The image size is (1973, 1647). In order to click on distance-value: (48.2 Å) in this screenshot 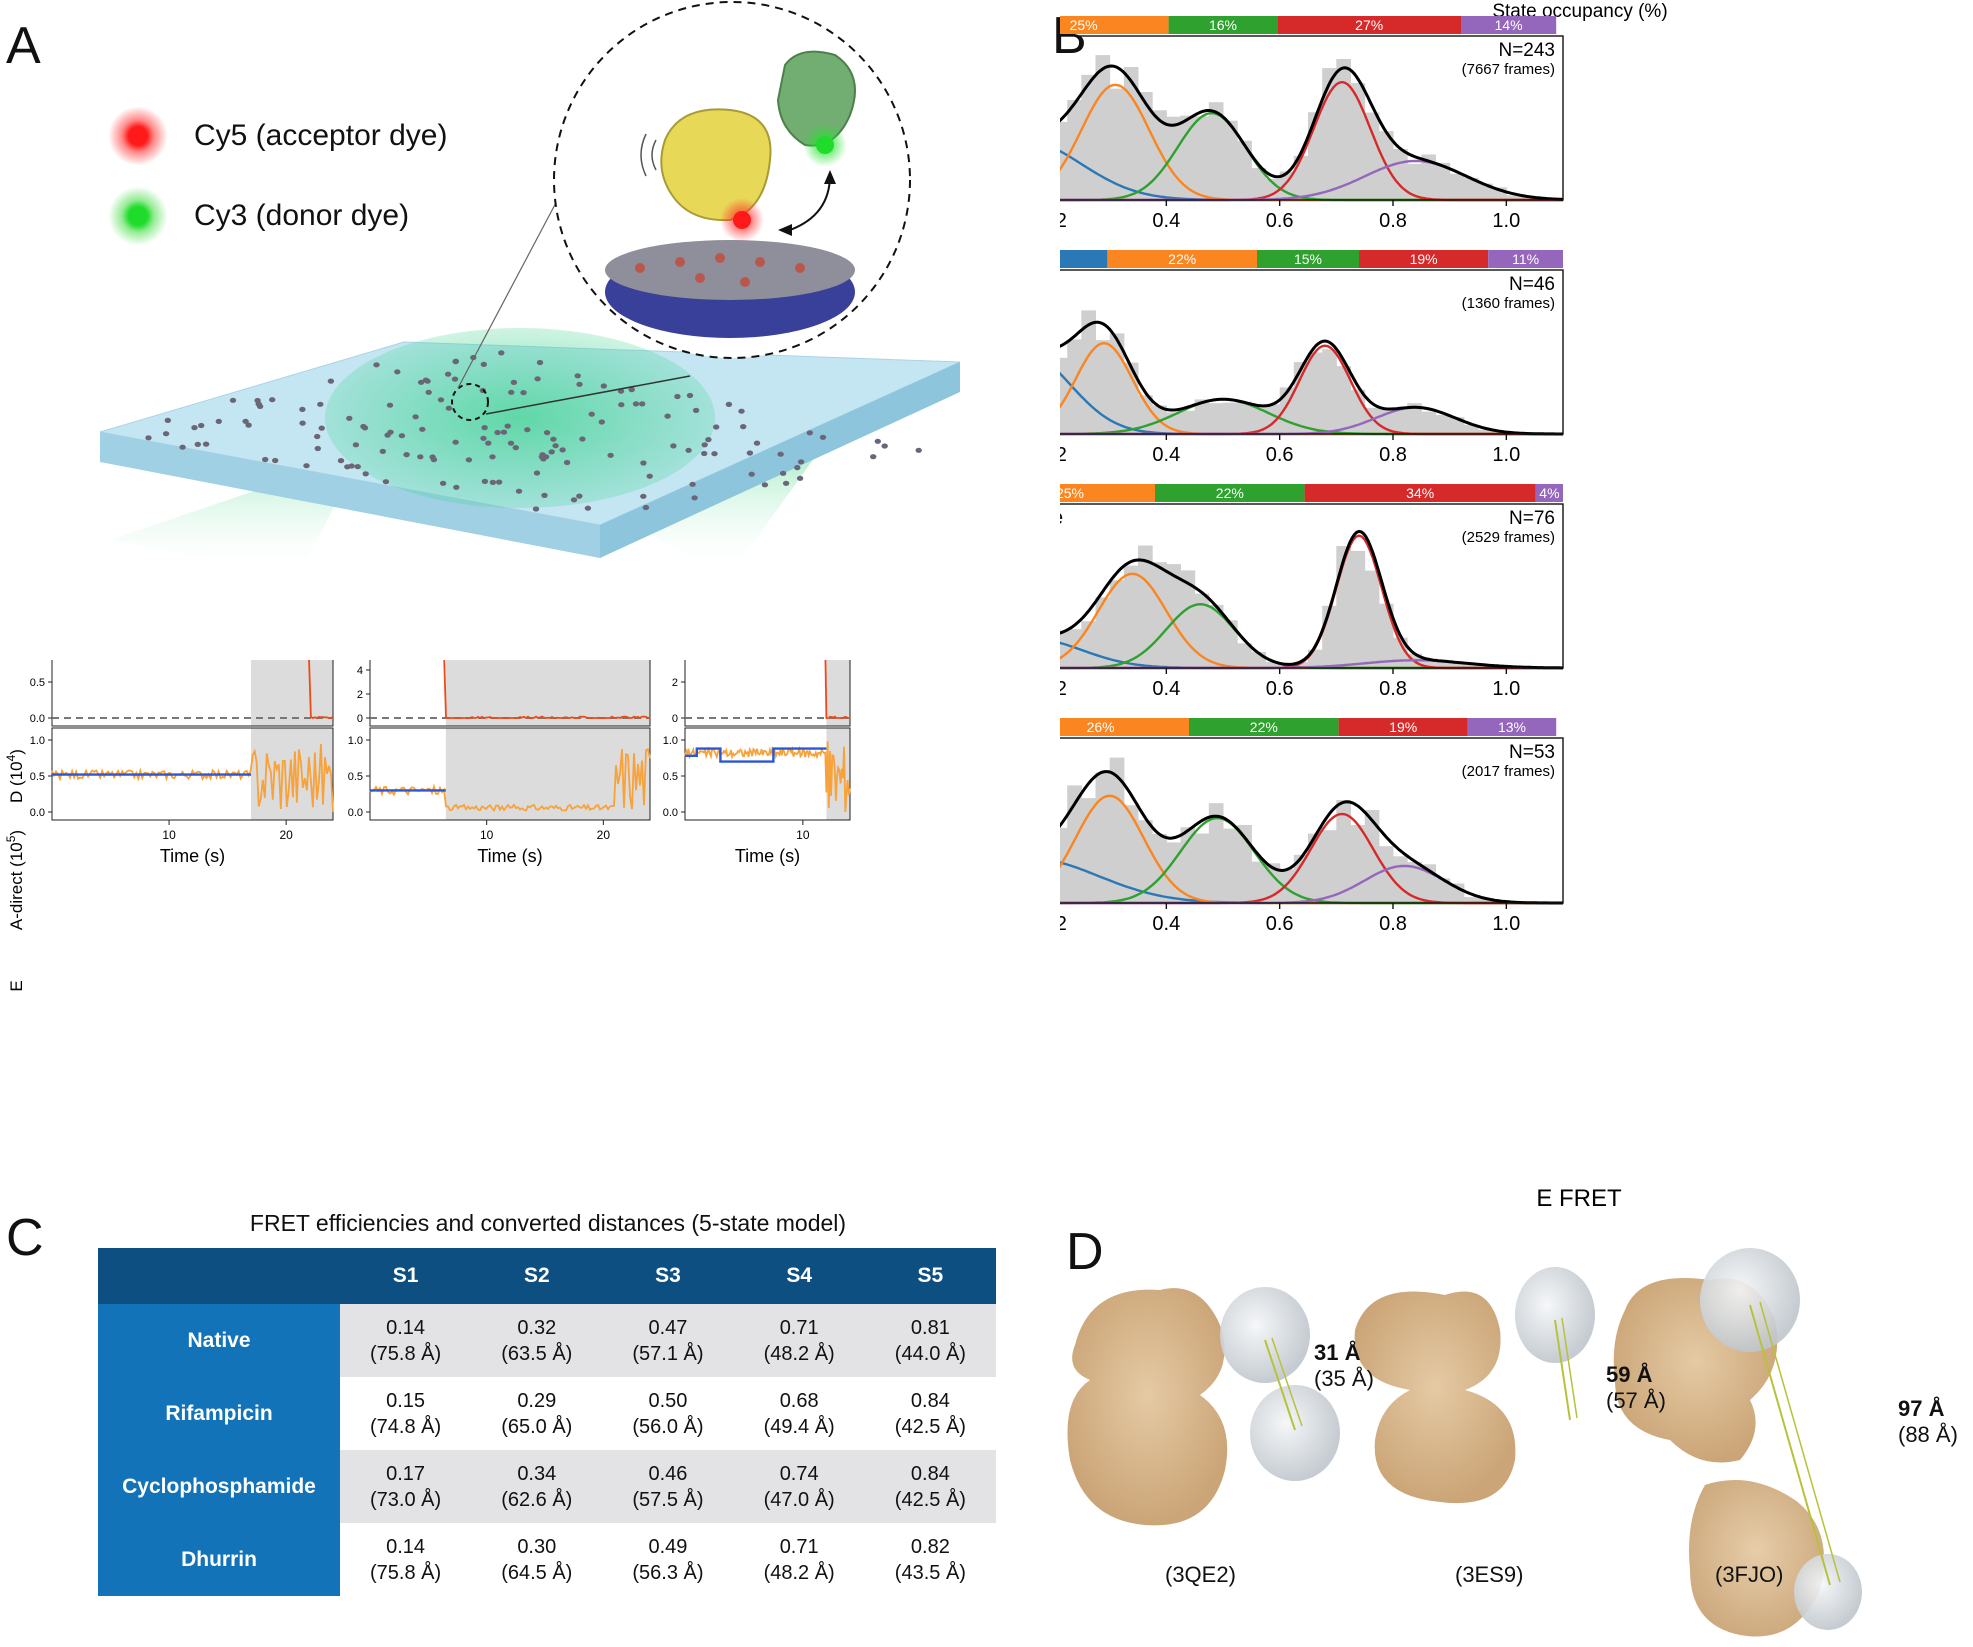, I will do `click(799, 1353)`.